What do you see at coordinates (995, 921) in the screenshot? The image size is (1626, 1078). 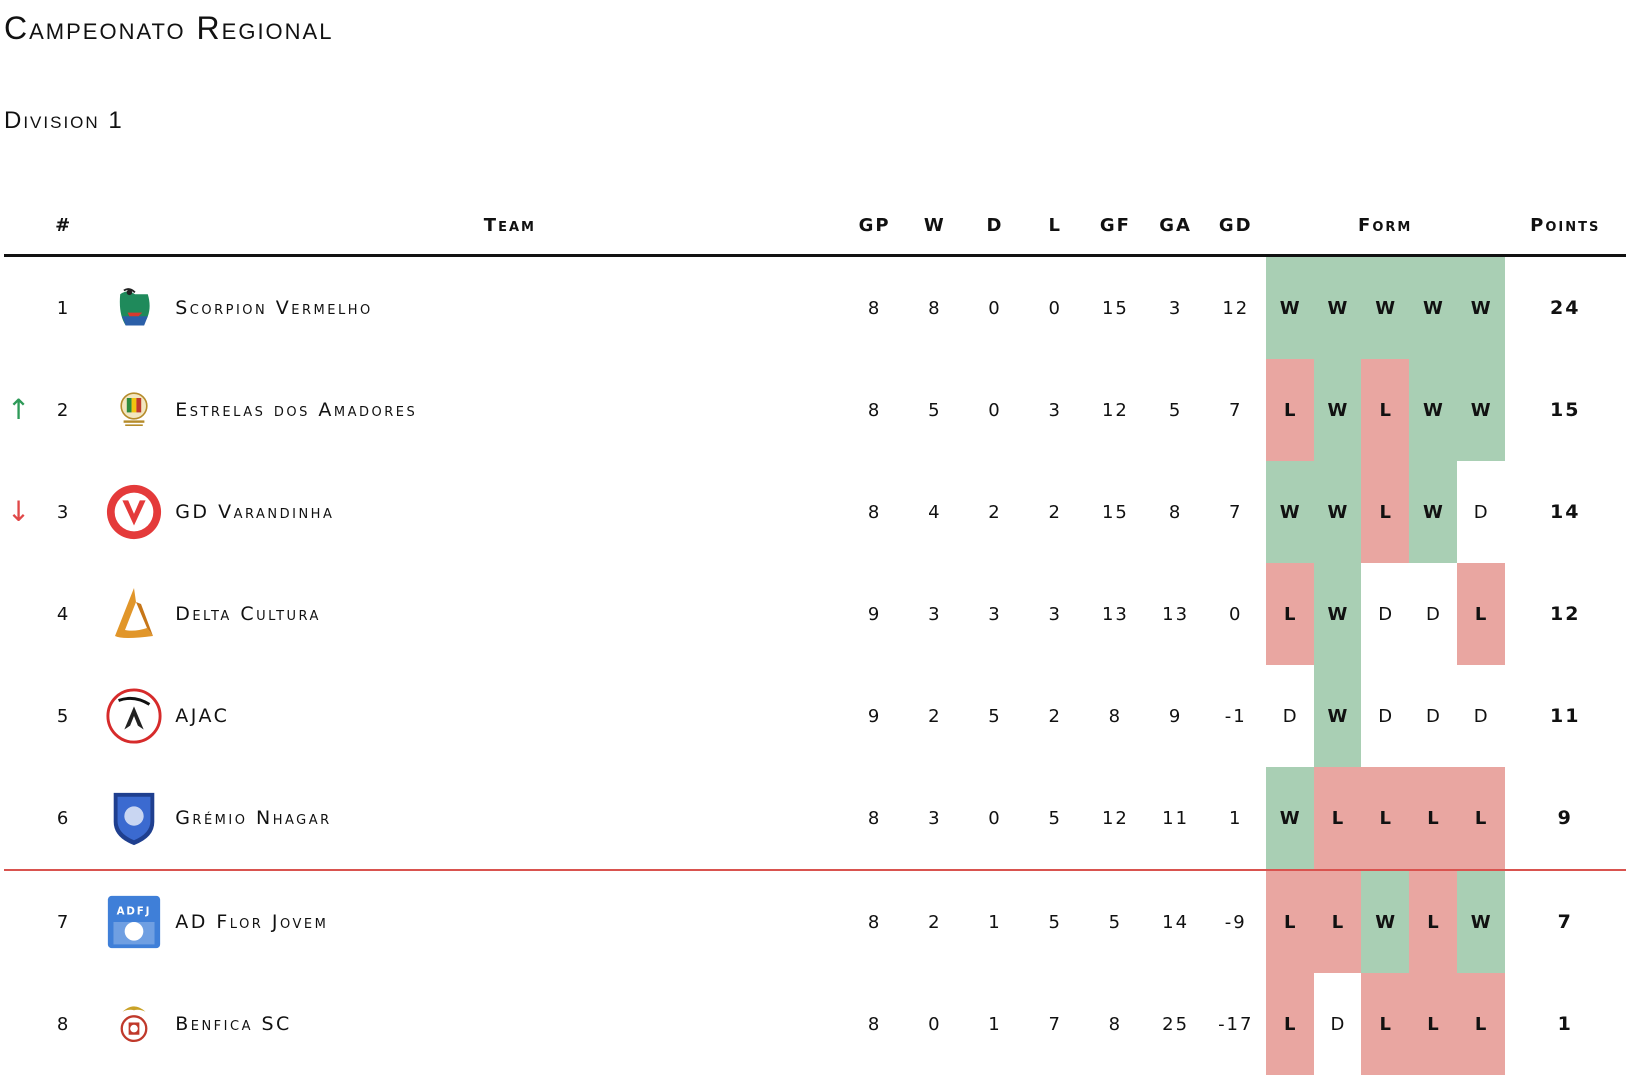 I see `d-cell: 1` at bounding box center [995, 921].